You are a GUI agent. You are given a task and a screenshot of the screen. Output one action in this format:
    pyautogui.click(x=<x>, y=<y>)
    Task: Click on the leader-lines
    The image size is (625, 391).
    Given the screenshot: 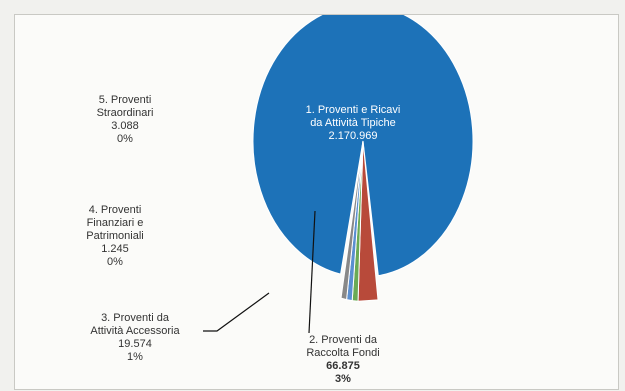 What is the action you would take?
    pyautogui.click(x=259, y=272)
    